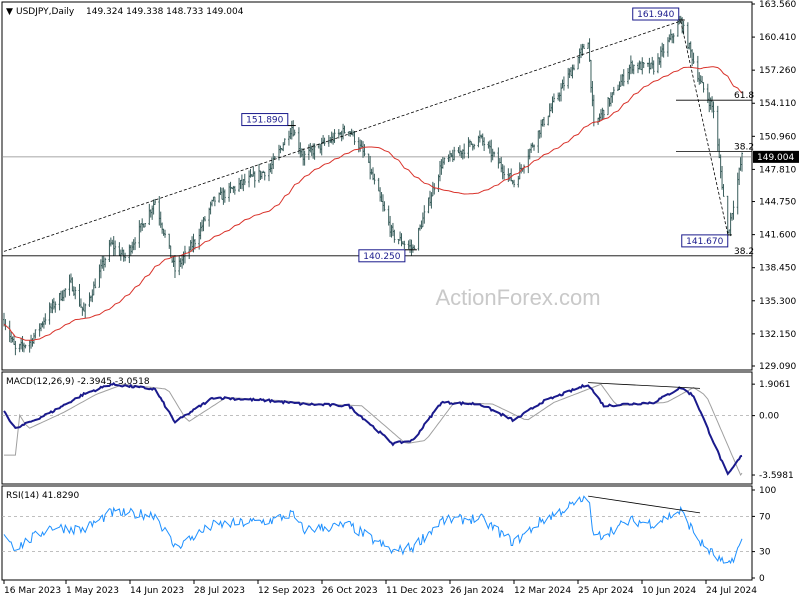 Image resolution: width=800 pixels, height=600 pixels. I want to click on current-price-value: 149.004, so click(775, 158).